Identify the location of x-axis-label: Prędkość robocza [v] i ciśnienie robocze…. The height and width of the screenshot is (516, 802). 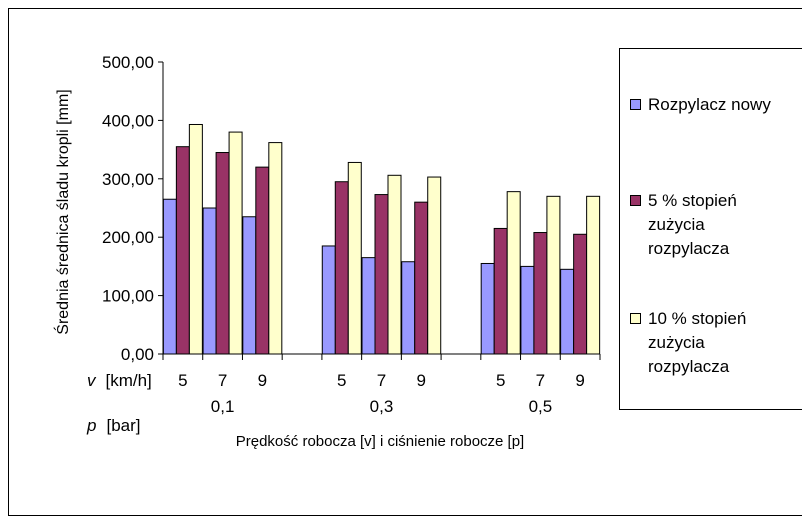
(380, 441).